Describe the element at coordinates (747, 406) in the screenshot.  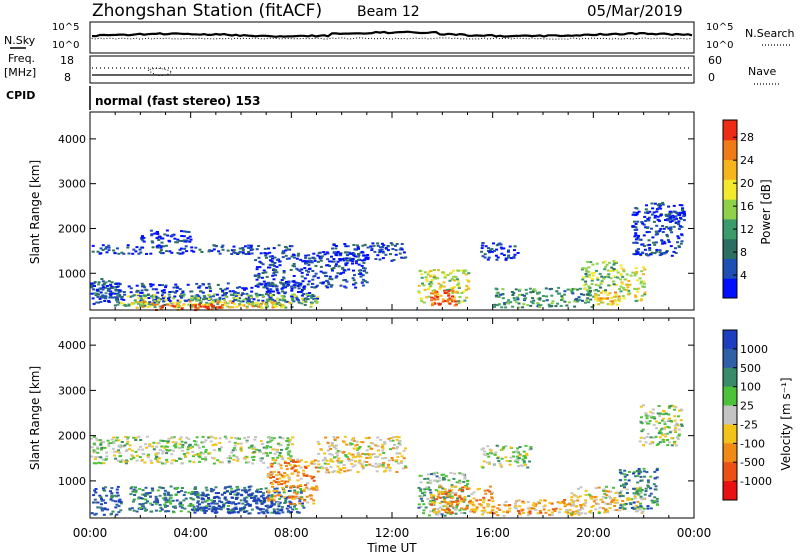
I see `colorbar-tick-label: 25` at that location.